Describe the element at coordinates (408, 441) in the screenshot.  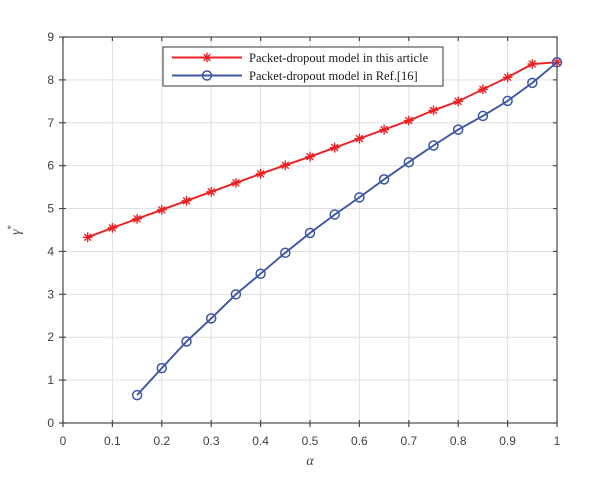
I see `x-tick-label: 0.7` at that location.